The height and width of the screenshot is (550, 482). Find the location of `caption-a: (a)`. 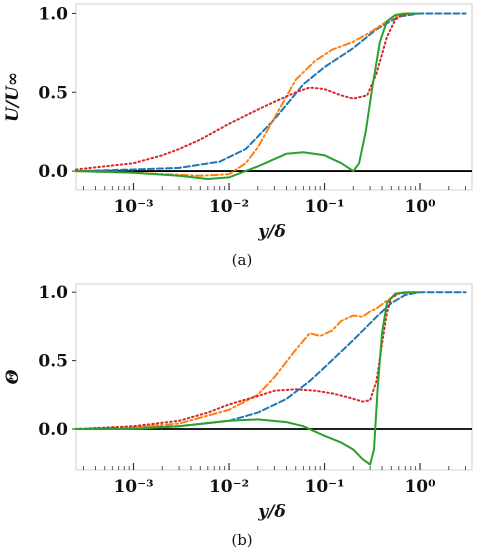

caption-a: (a) is located at coordinates (242, 260).